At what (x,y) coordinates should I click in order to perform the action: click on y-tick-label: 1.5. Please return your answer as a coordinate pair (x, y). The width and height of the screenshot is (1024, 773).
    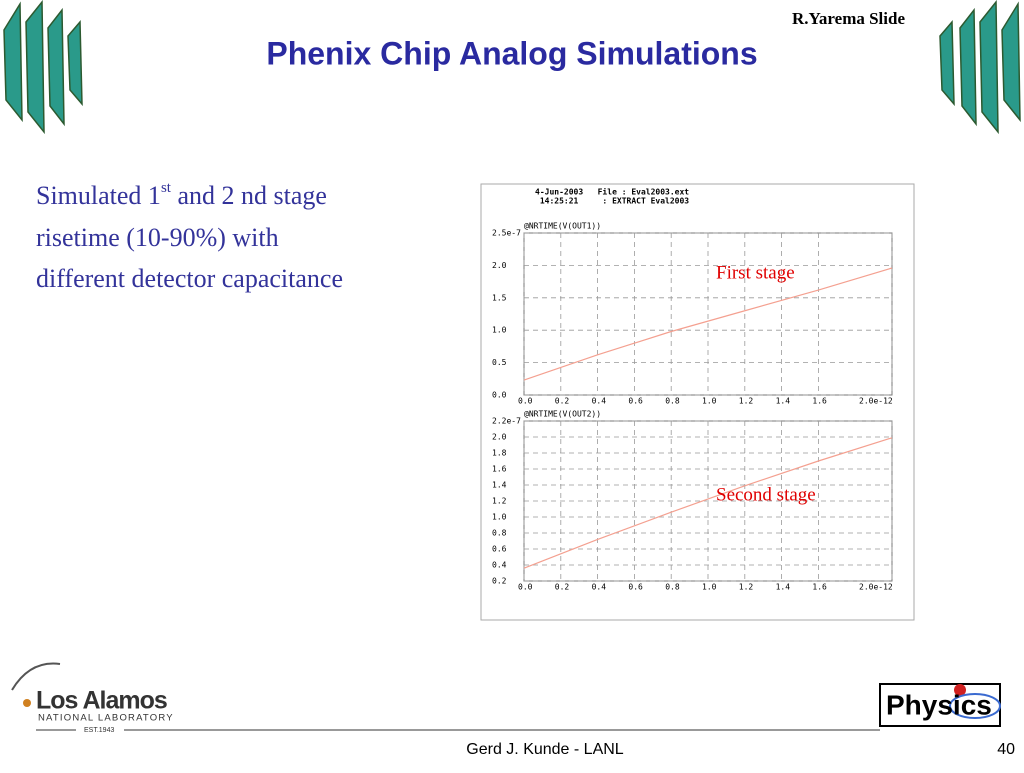
    Looking at the image, I should click on (499, 297).